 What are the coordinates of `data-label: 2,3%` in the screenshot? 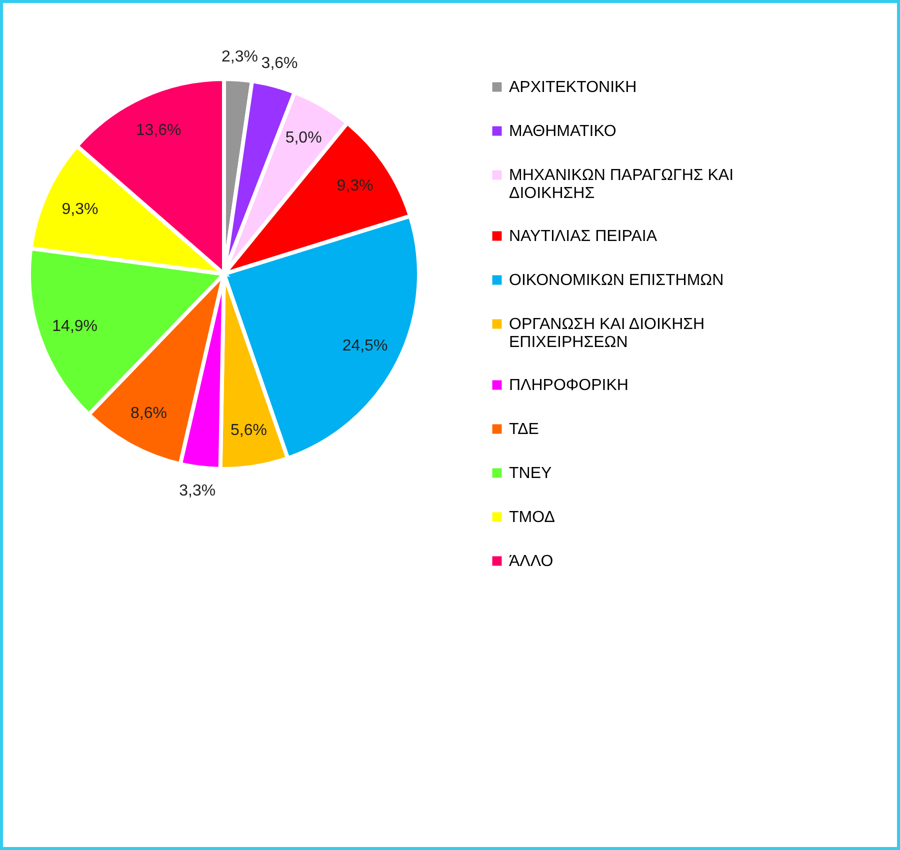 It's located at (240, 57).